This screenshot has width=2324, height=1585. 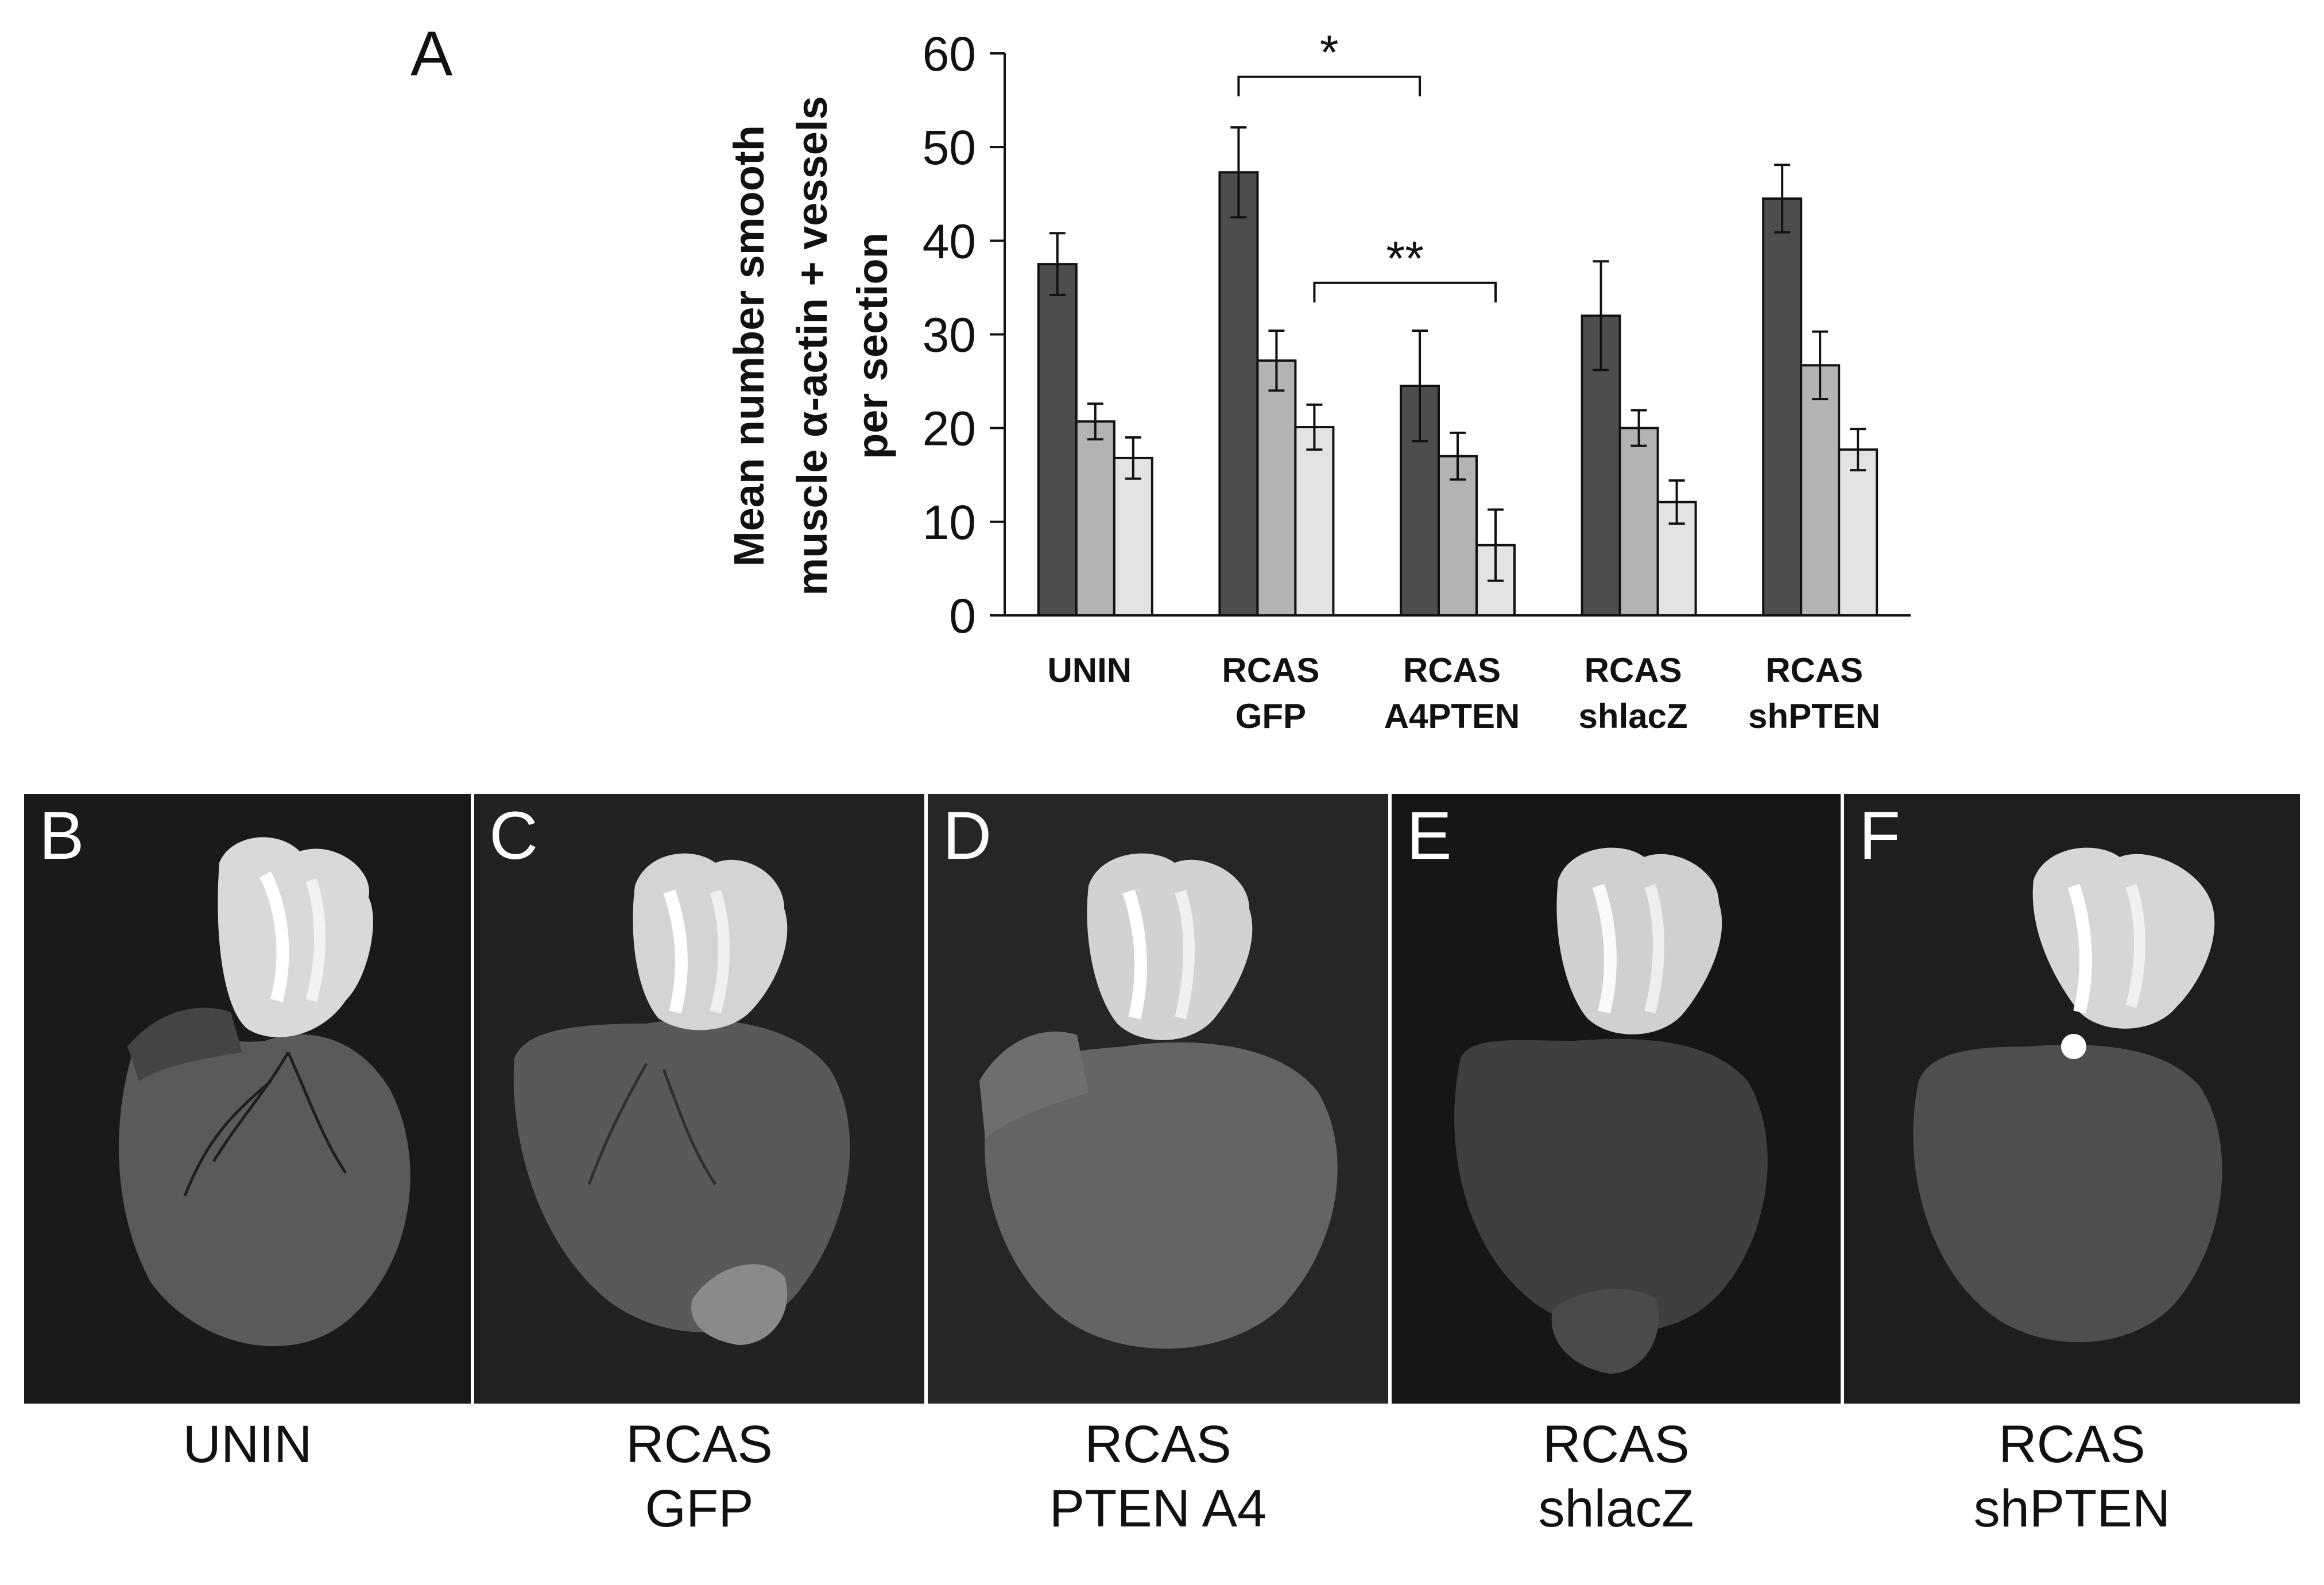 I want to click on y-tick-label: 10, so click(x=949, y=522).